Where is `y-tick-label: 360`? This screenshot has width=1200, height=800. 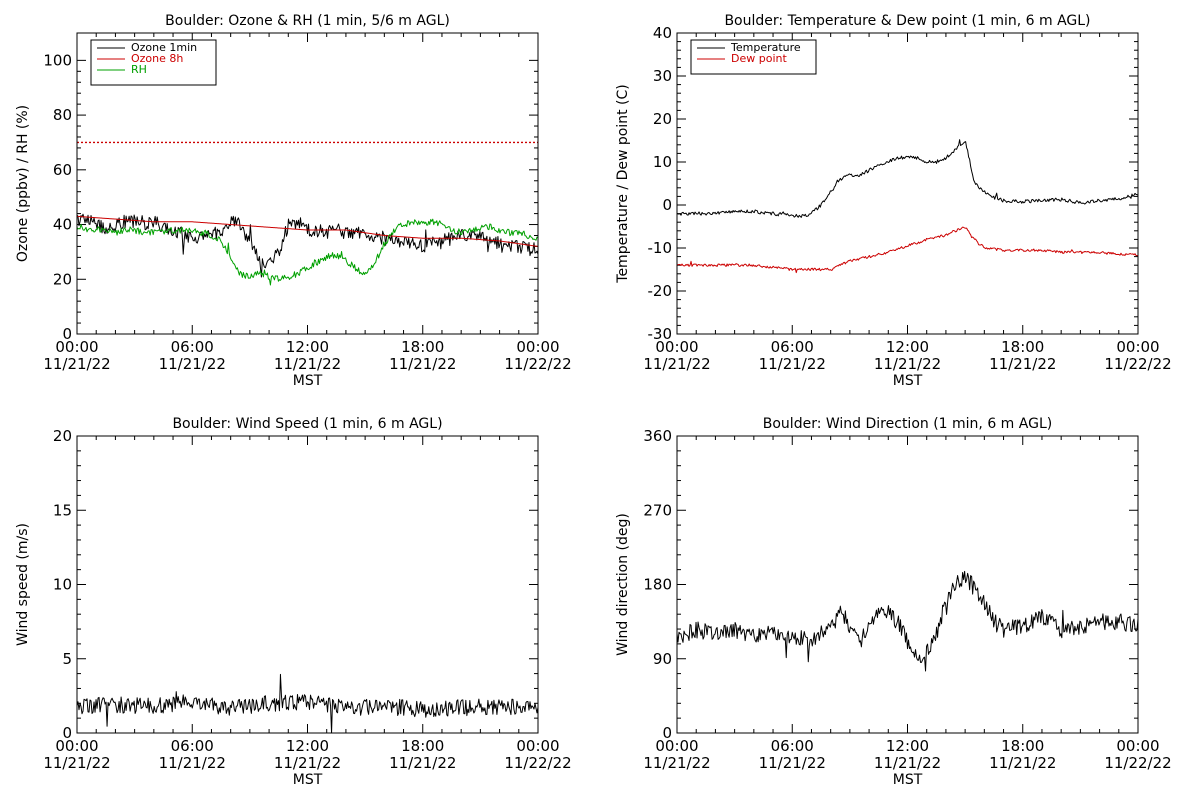
y-tick-label: 360 is located at coordinates (657, 436).